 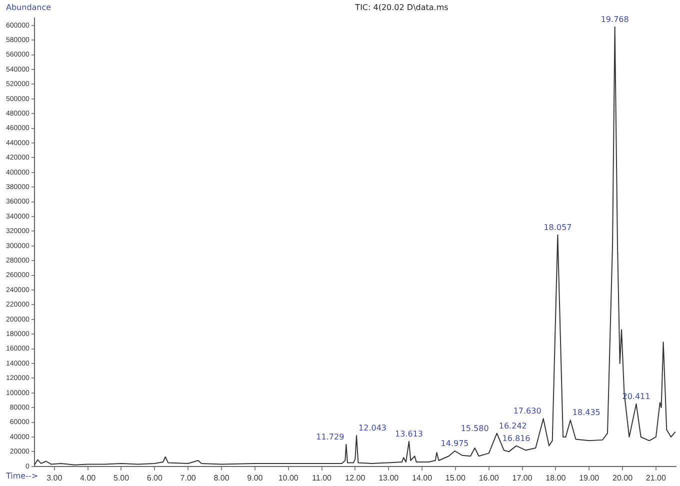 I want to click on x-tick-label: 21.00, so click(x=656, y=477).